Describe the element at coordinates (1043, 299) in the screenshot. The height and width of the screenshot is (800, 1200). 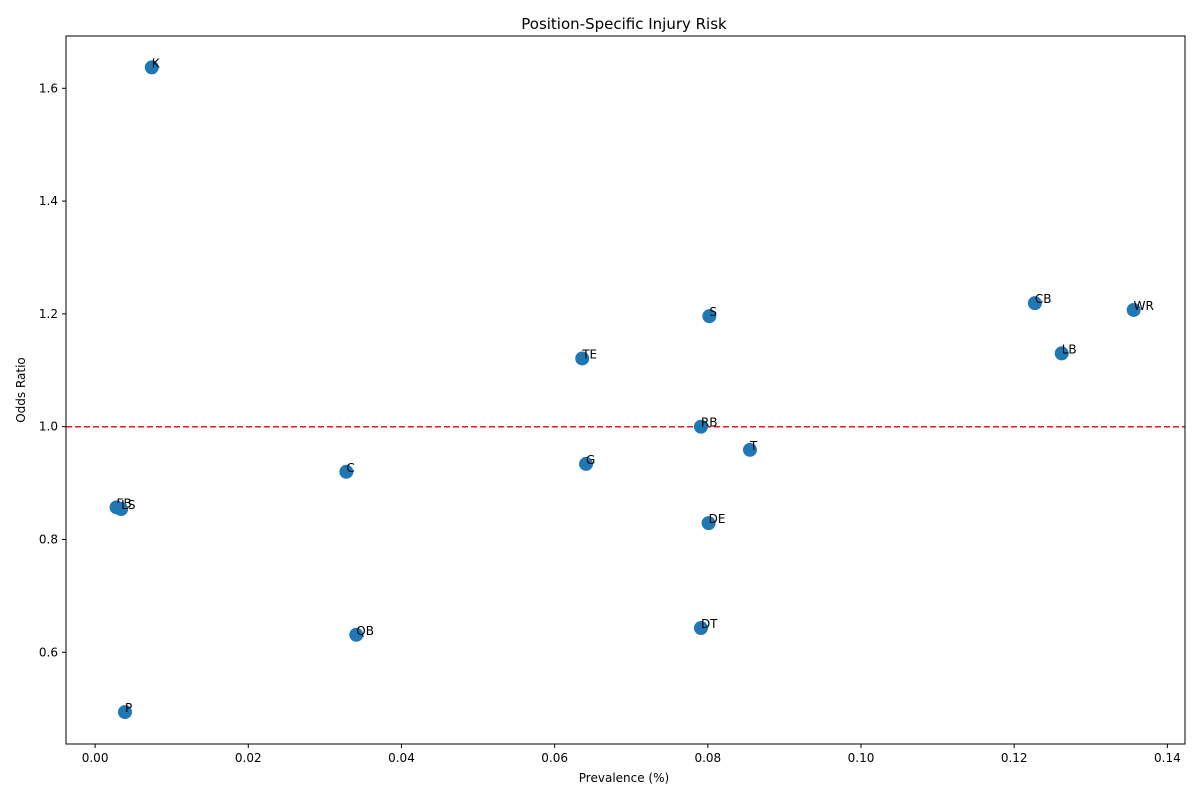
I see `point-label: CB` at that location.